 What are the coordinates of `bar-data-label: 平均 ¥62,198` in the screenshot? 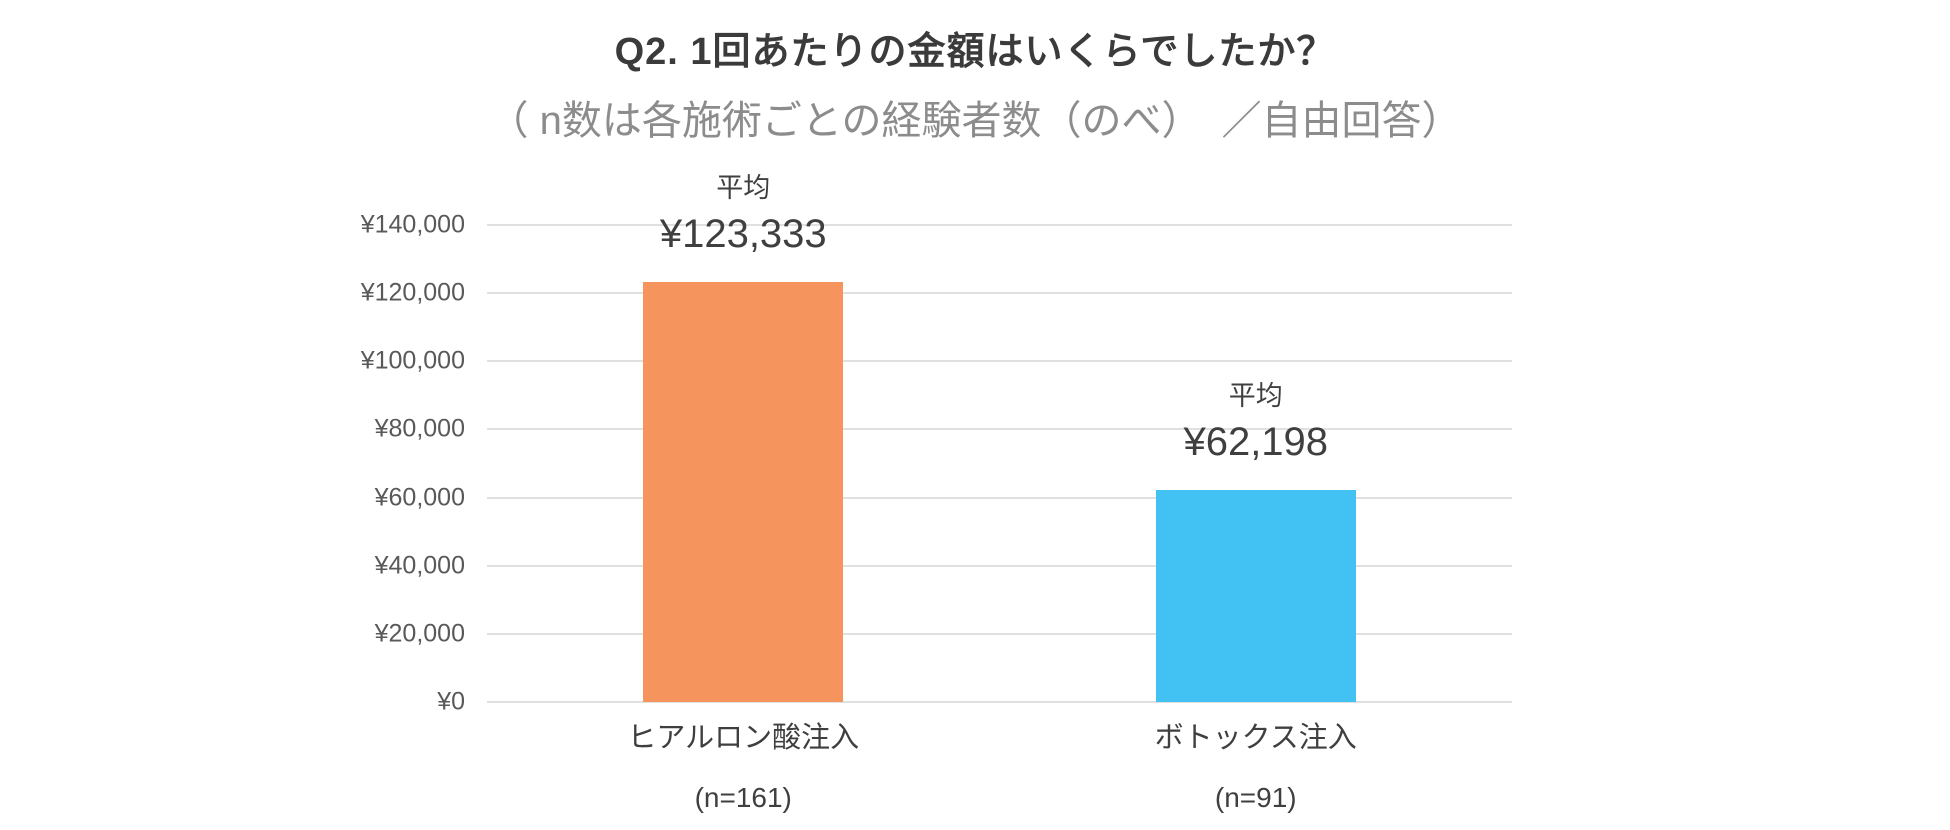 It's located at (1256, 423).